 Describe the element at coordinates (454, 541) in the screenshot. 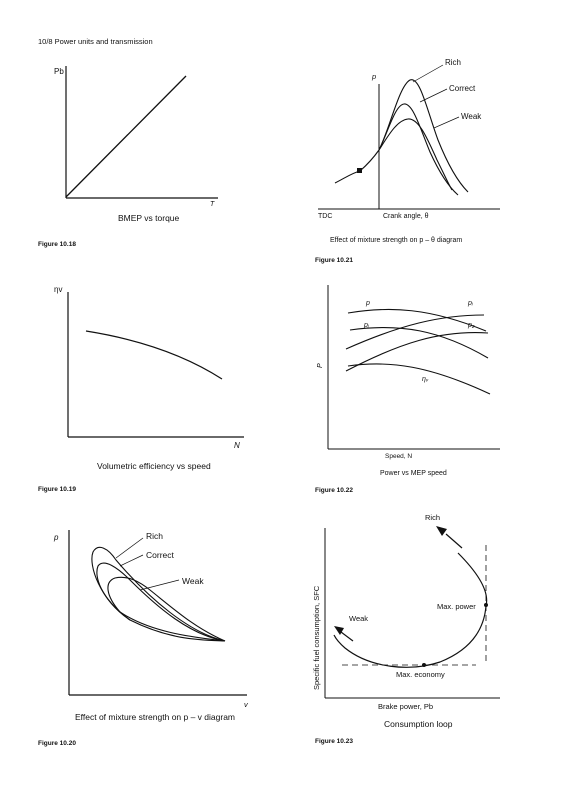

I see `rich-arrow-shaft` at that location.